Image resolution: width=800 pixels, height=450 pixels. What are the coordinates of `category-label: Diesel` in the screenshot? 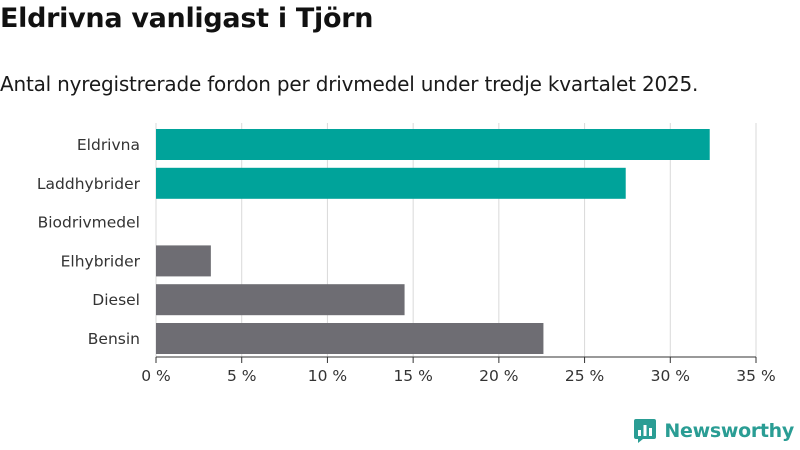 It's located at (116, 300).